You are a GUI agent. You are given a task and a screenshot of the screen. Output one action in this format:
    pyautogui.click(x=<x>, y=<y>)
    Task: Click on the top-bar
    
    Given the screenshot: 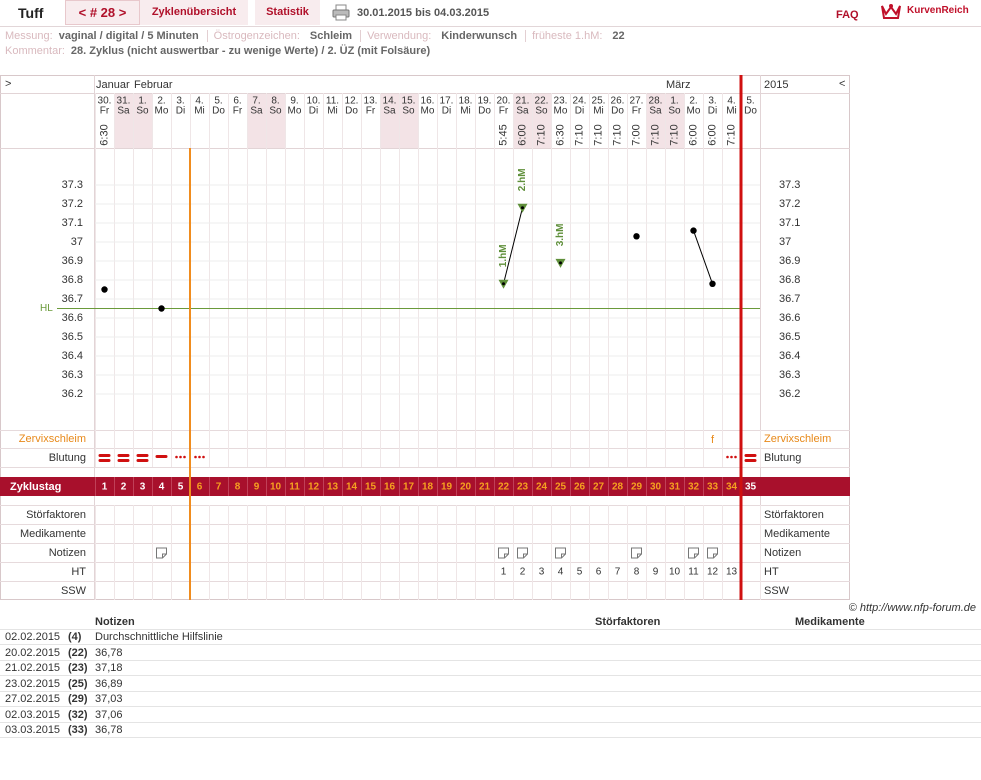 What is the action you would take?
    pyautogui.click(x=490, y=13)
    